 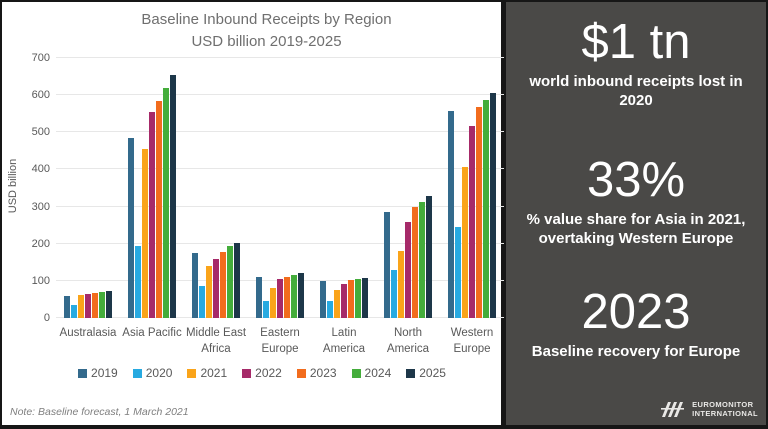 I want to click on bar-group-latin-america, so click(x=344, y=188).